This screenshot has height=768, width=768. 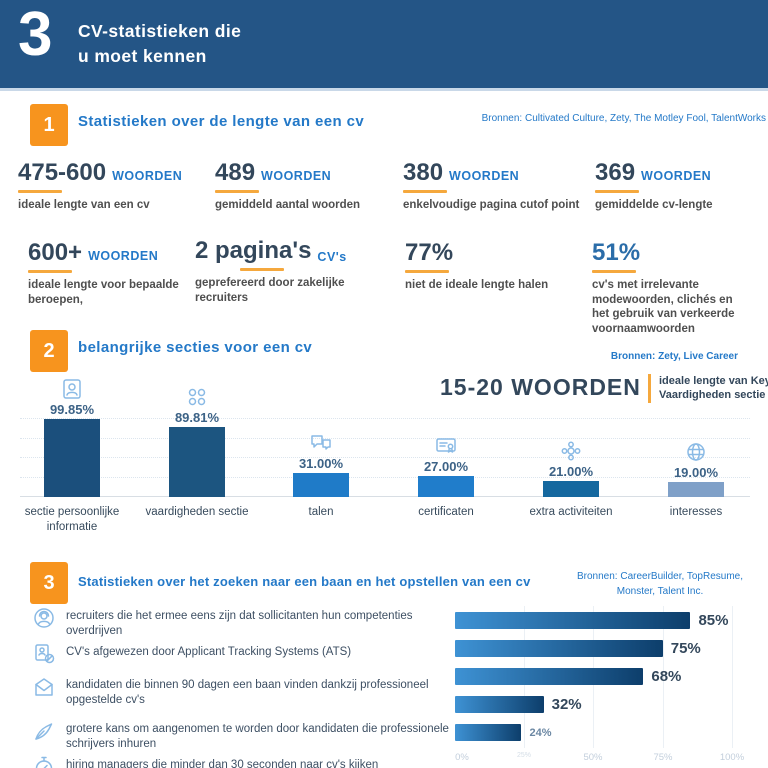 I want to click on stat-caption: niet de ideale lengte halen, so click(x=477, y=285).